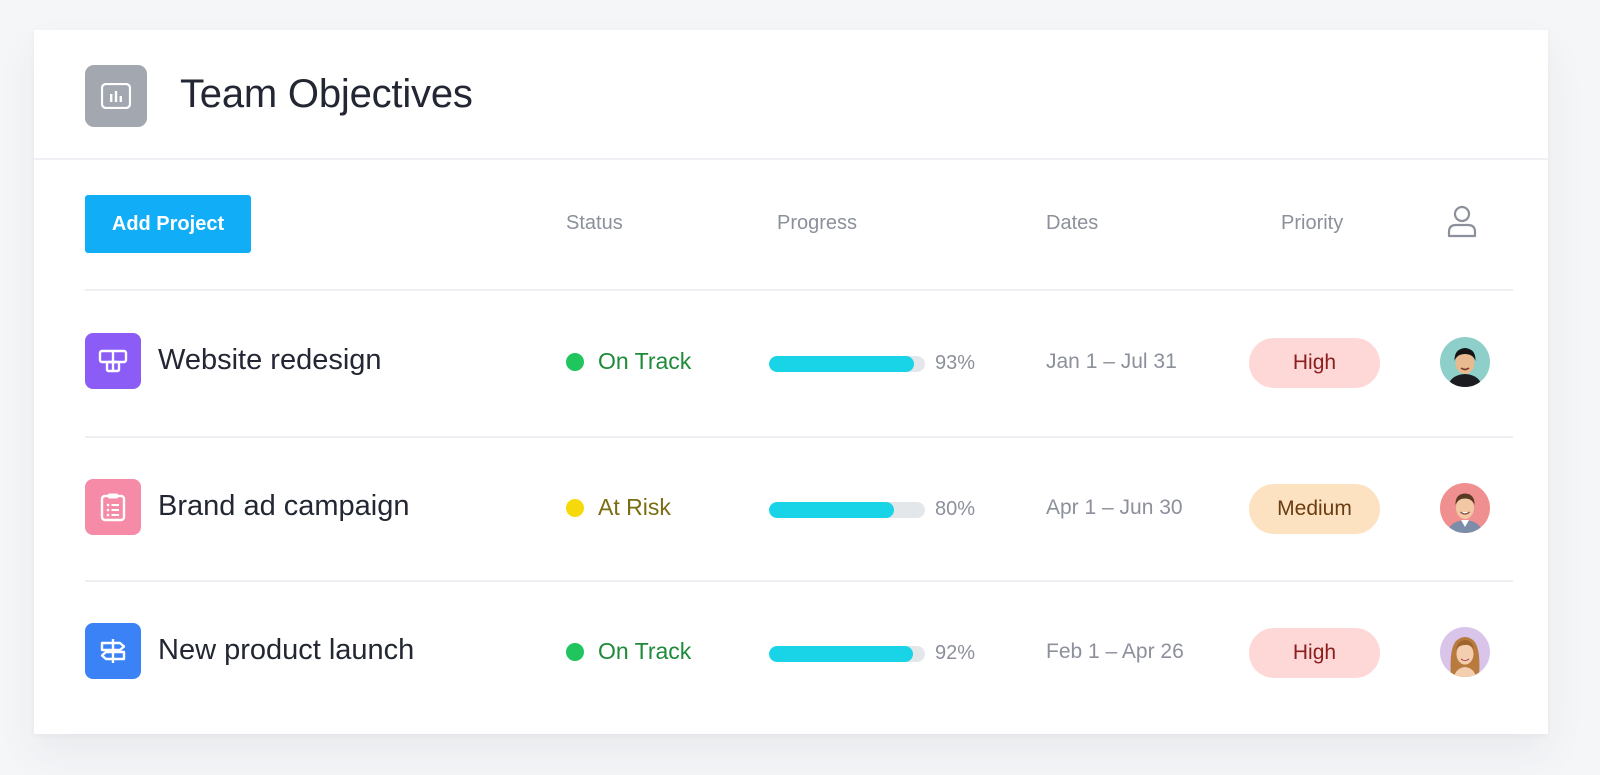  What do you see at coordinates (326, 94) in the screenshot?
I see `page-title: Team Objectives` at bounding box center [326, 94].